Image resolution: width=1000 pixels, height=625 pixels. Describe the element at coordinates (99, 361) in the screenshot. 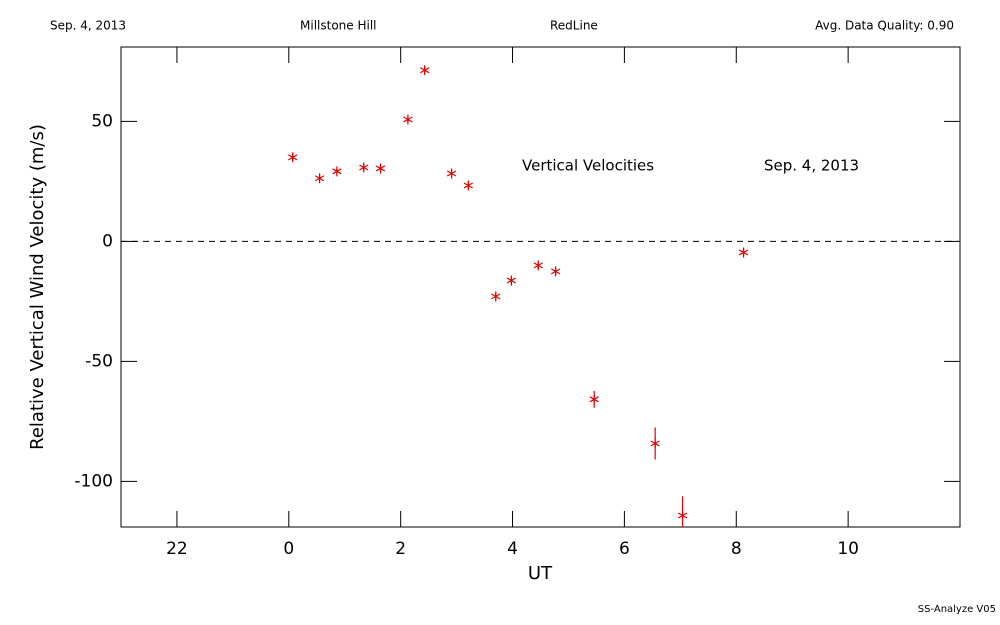

I see `y-tick-label: -50` at that location.